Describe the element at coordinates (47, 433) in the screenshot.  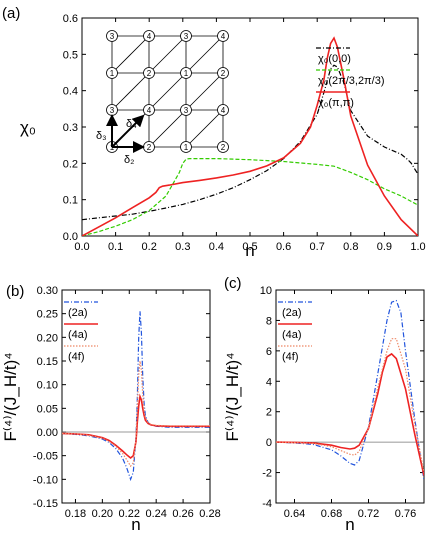
I see `y-tick-label: 0.00` at that location.